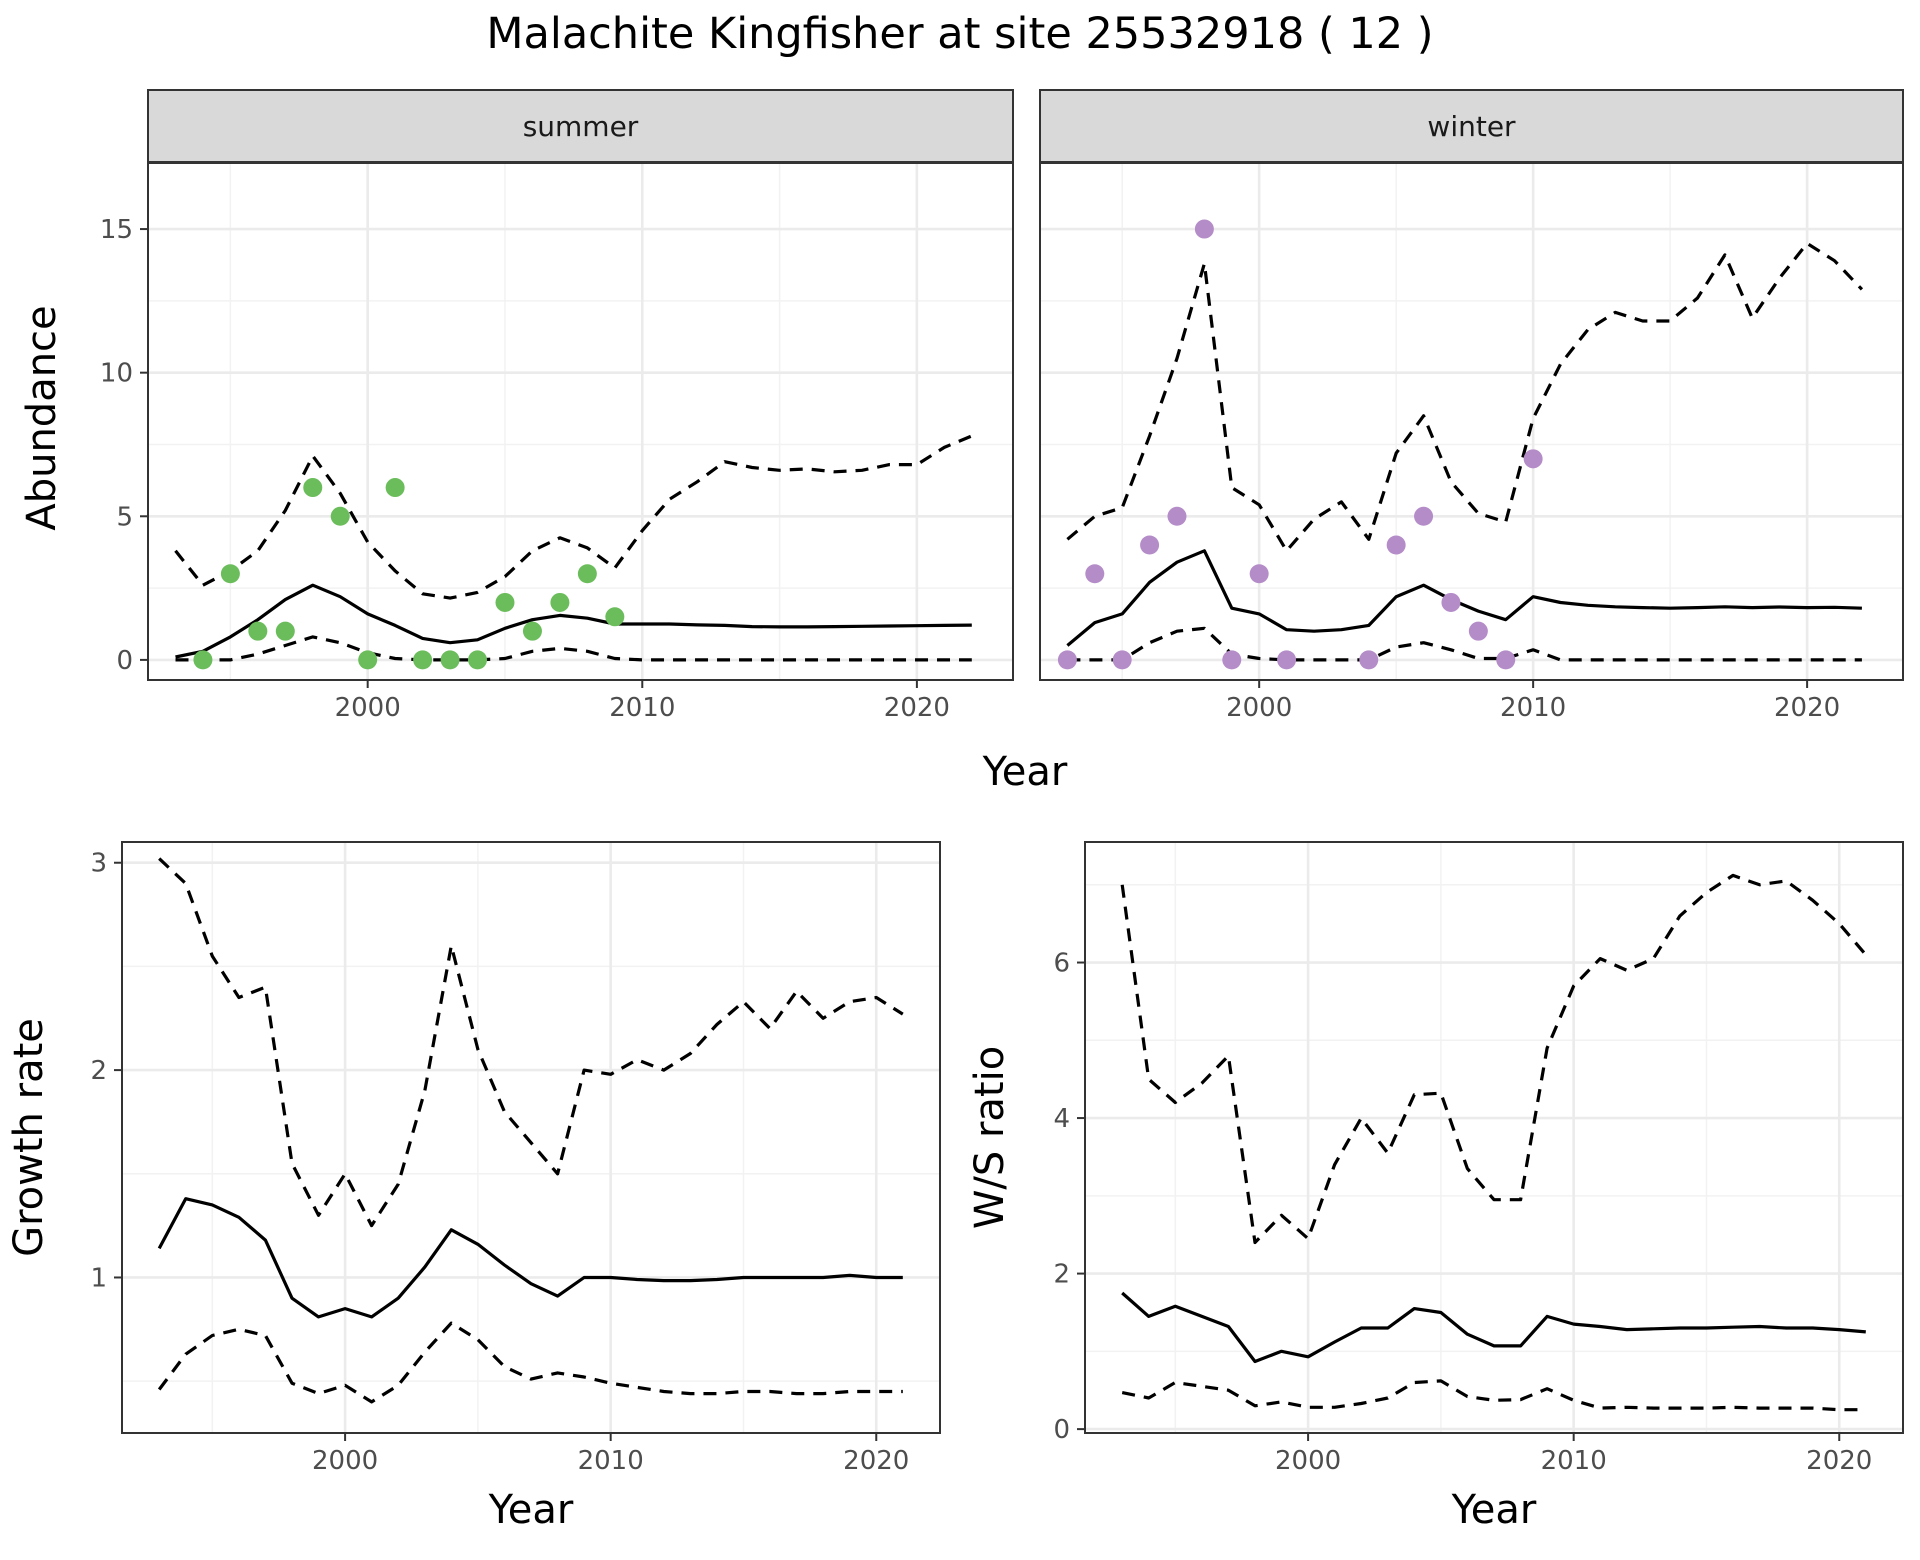 The image size is (1920, 1560). What do you see at coordinates (1061, 964) in the screenshot?
I see `y-tick-label: 6` at bounding box center [1061, 964].